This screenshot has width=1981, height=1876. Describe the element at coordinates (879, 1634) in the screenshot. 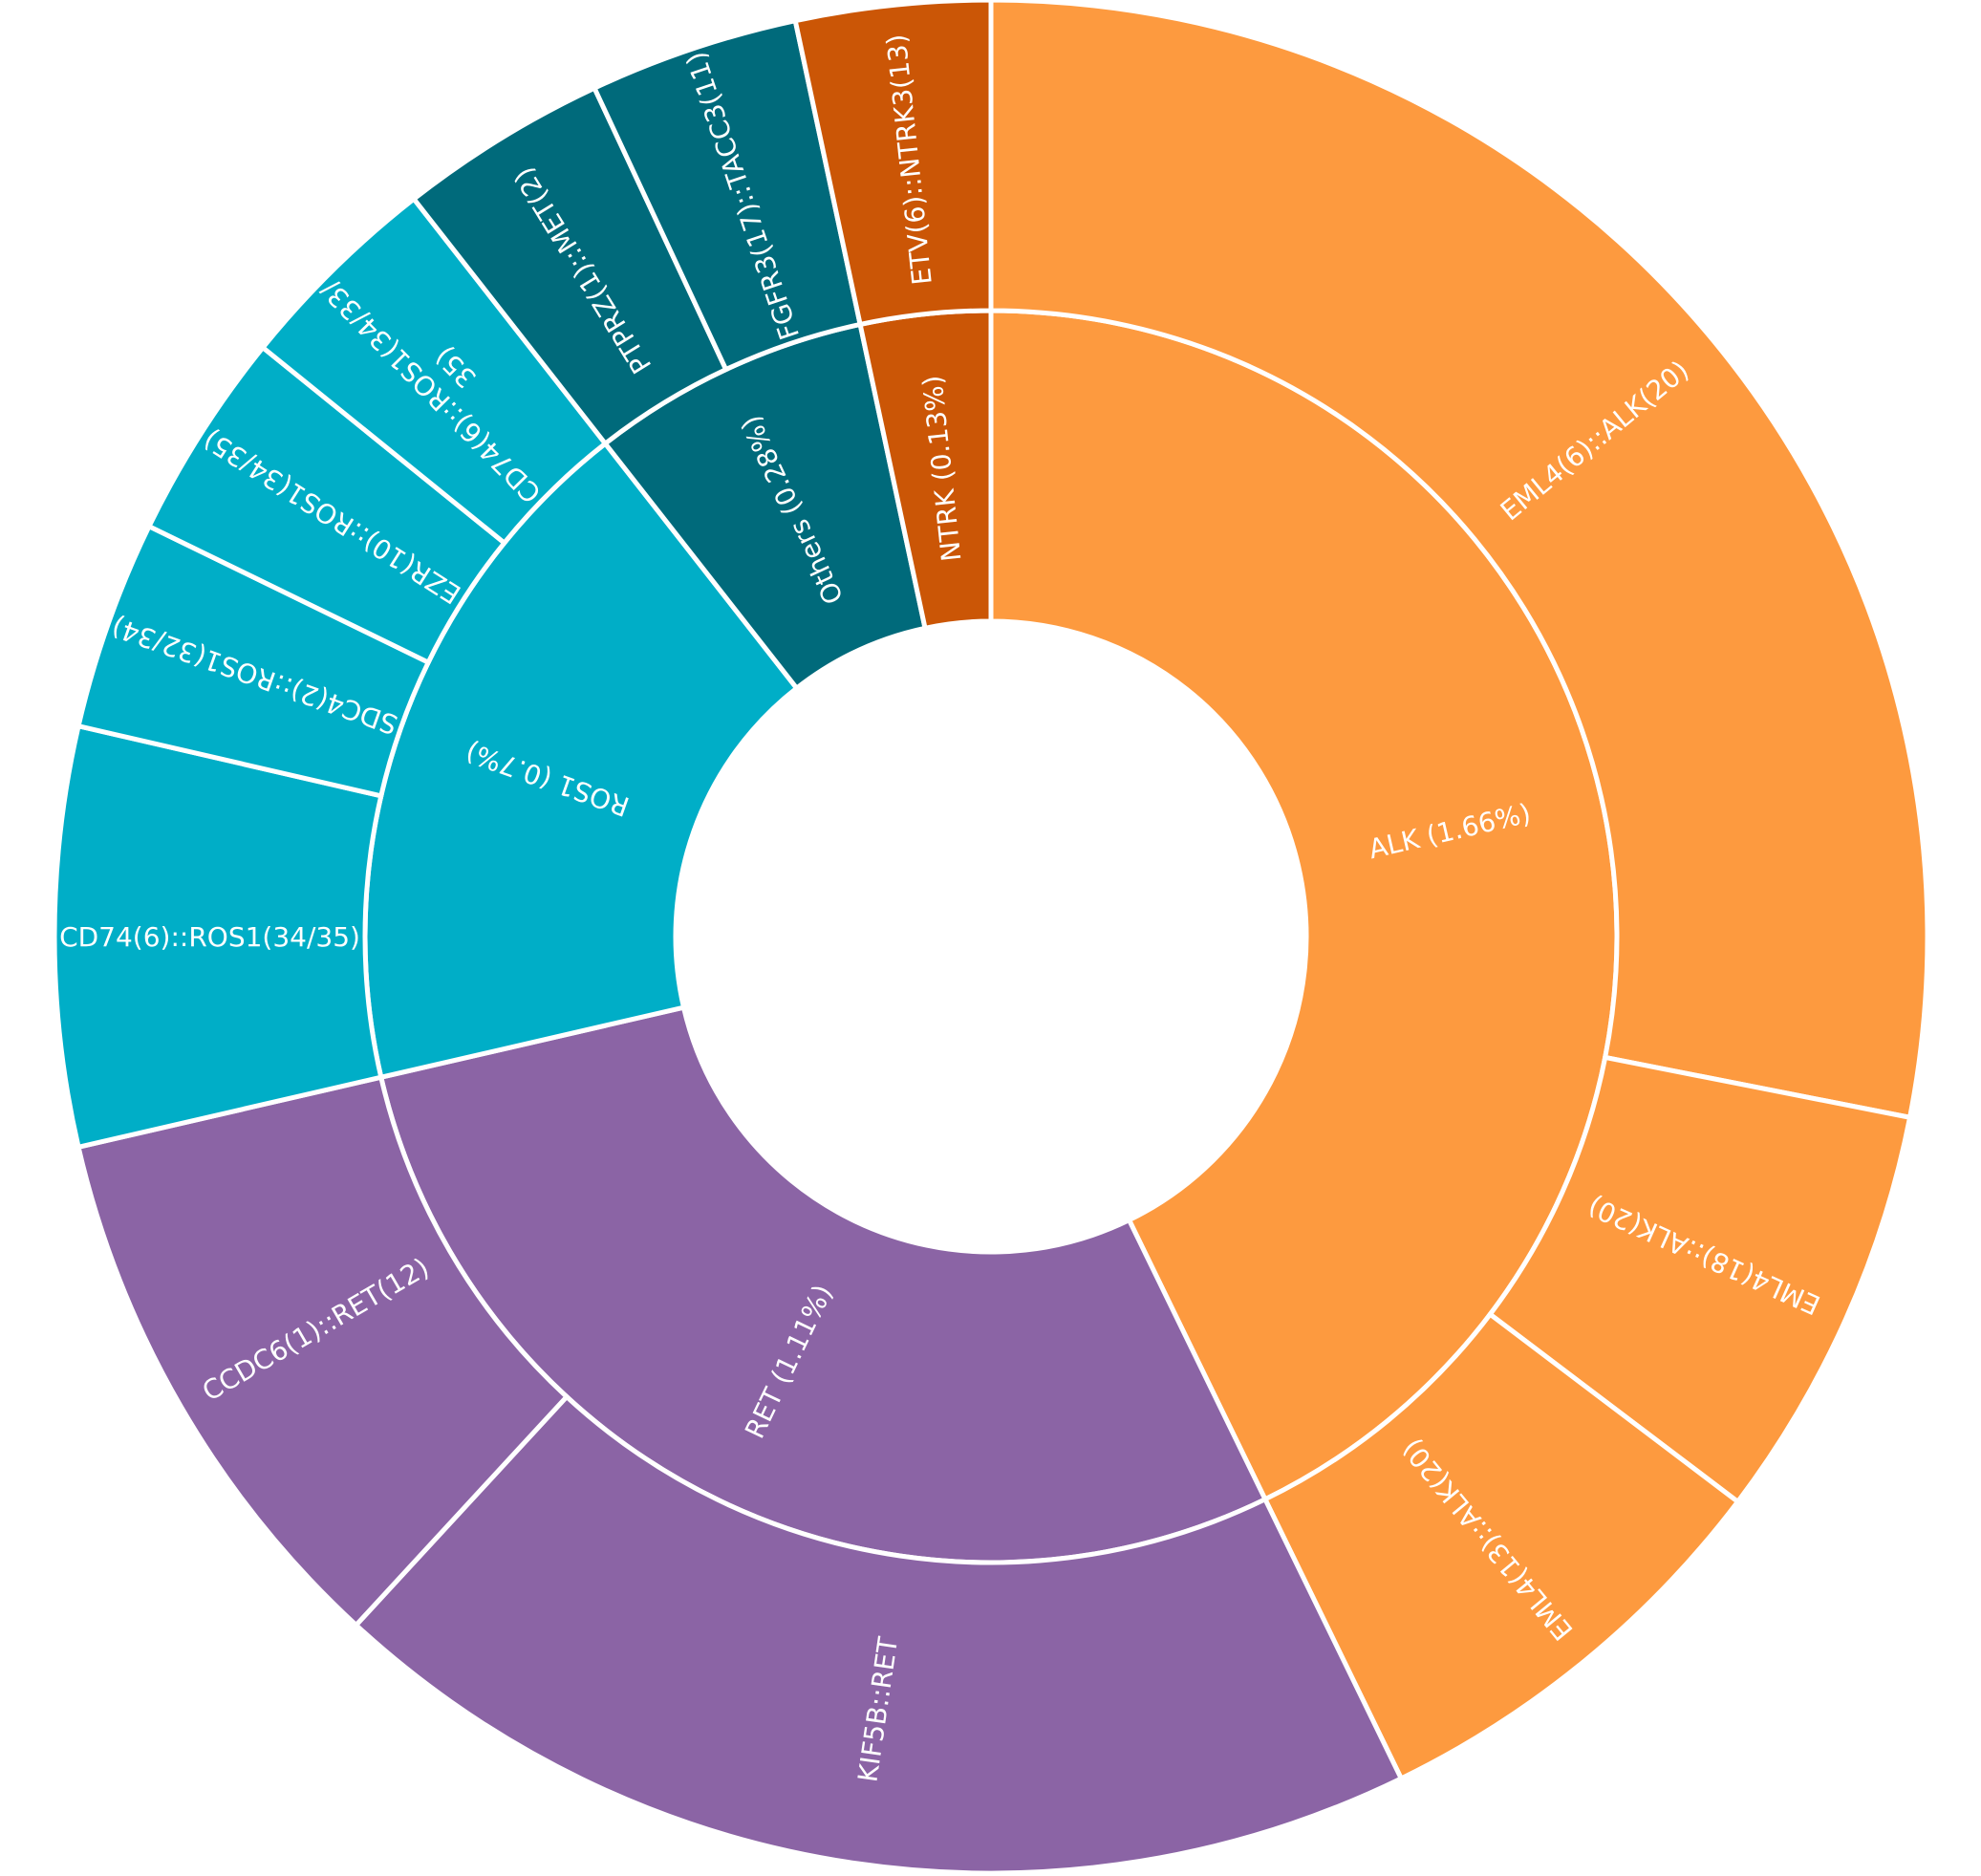

I see `outer-segment-kif5b-ret` at that location.